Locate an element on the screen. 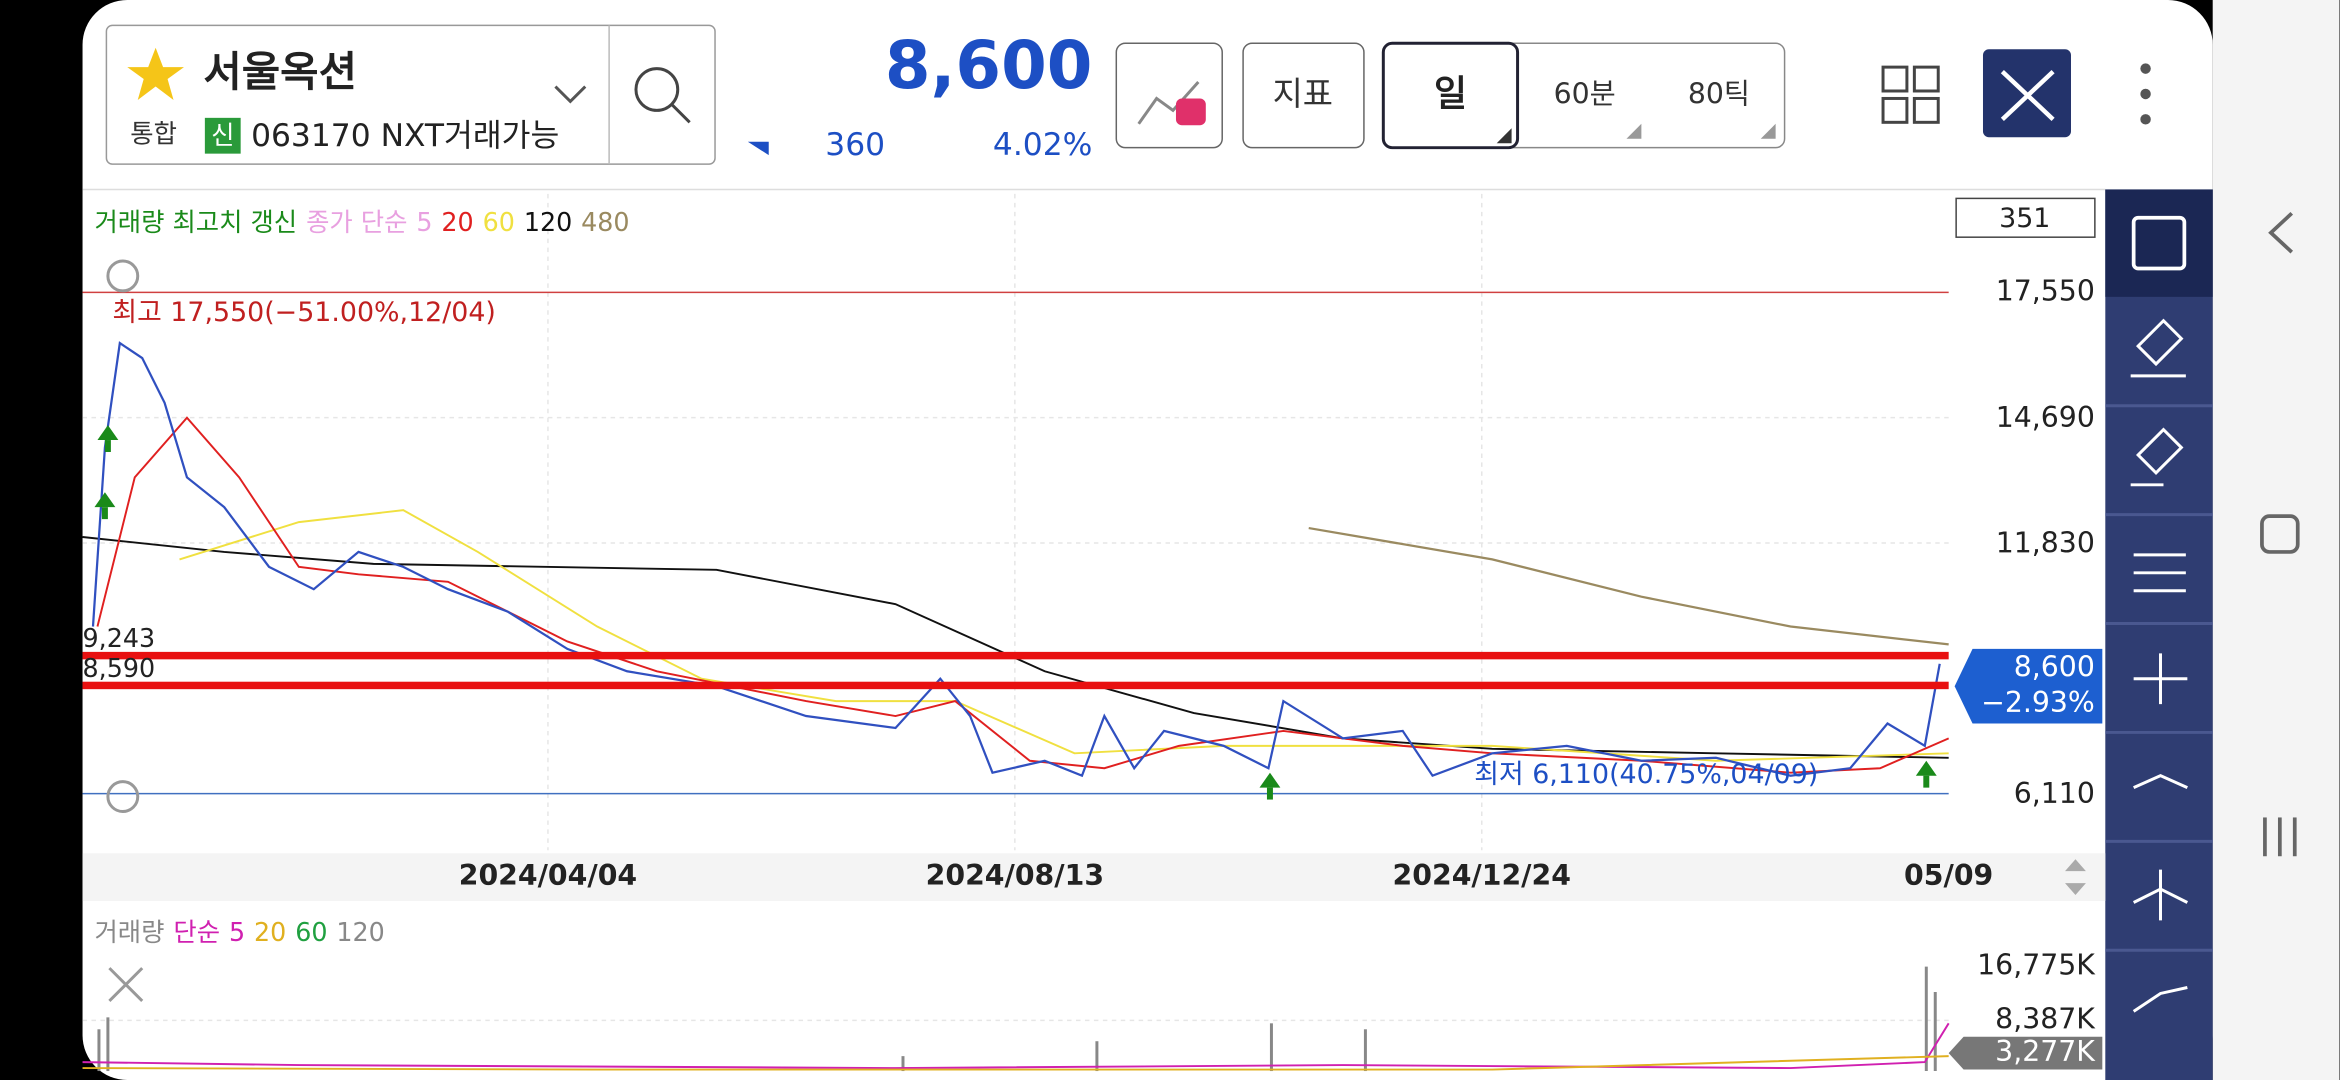  drawing-toolbar is located at coordinates (2159, 634).